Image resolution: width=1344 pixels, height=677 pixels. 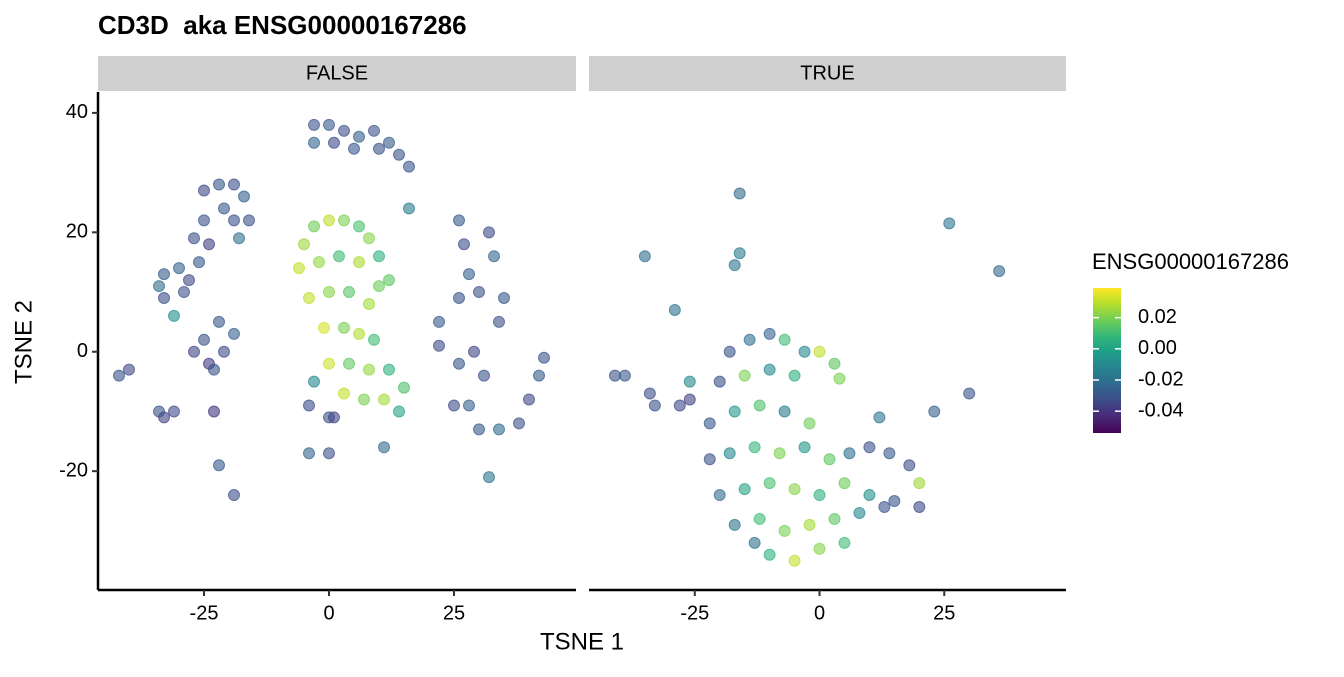 What do you see at coordinates (1107, 360) in the screenshot?
I see `colorbar` at bounding box center [1107, 360].